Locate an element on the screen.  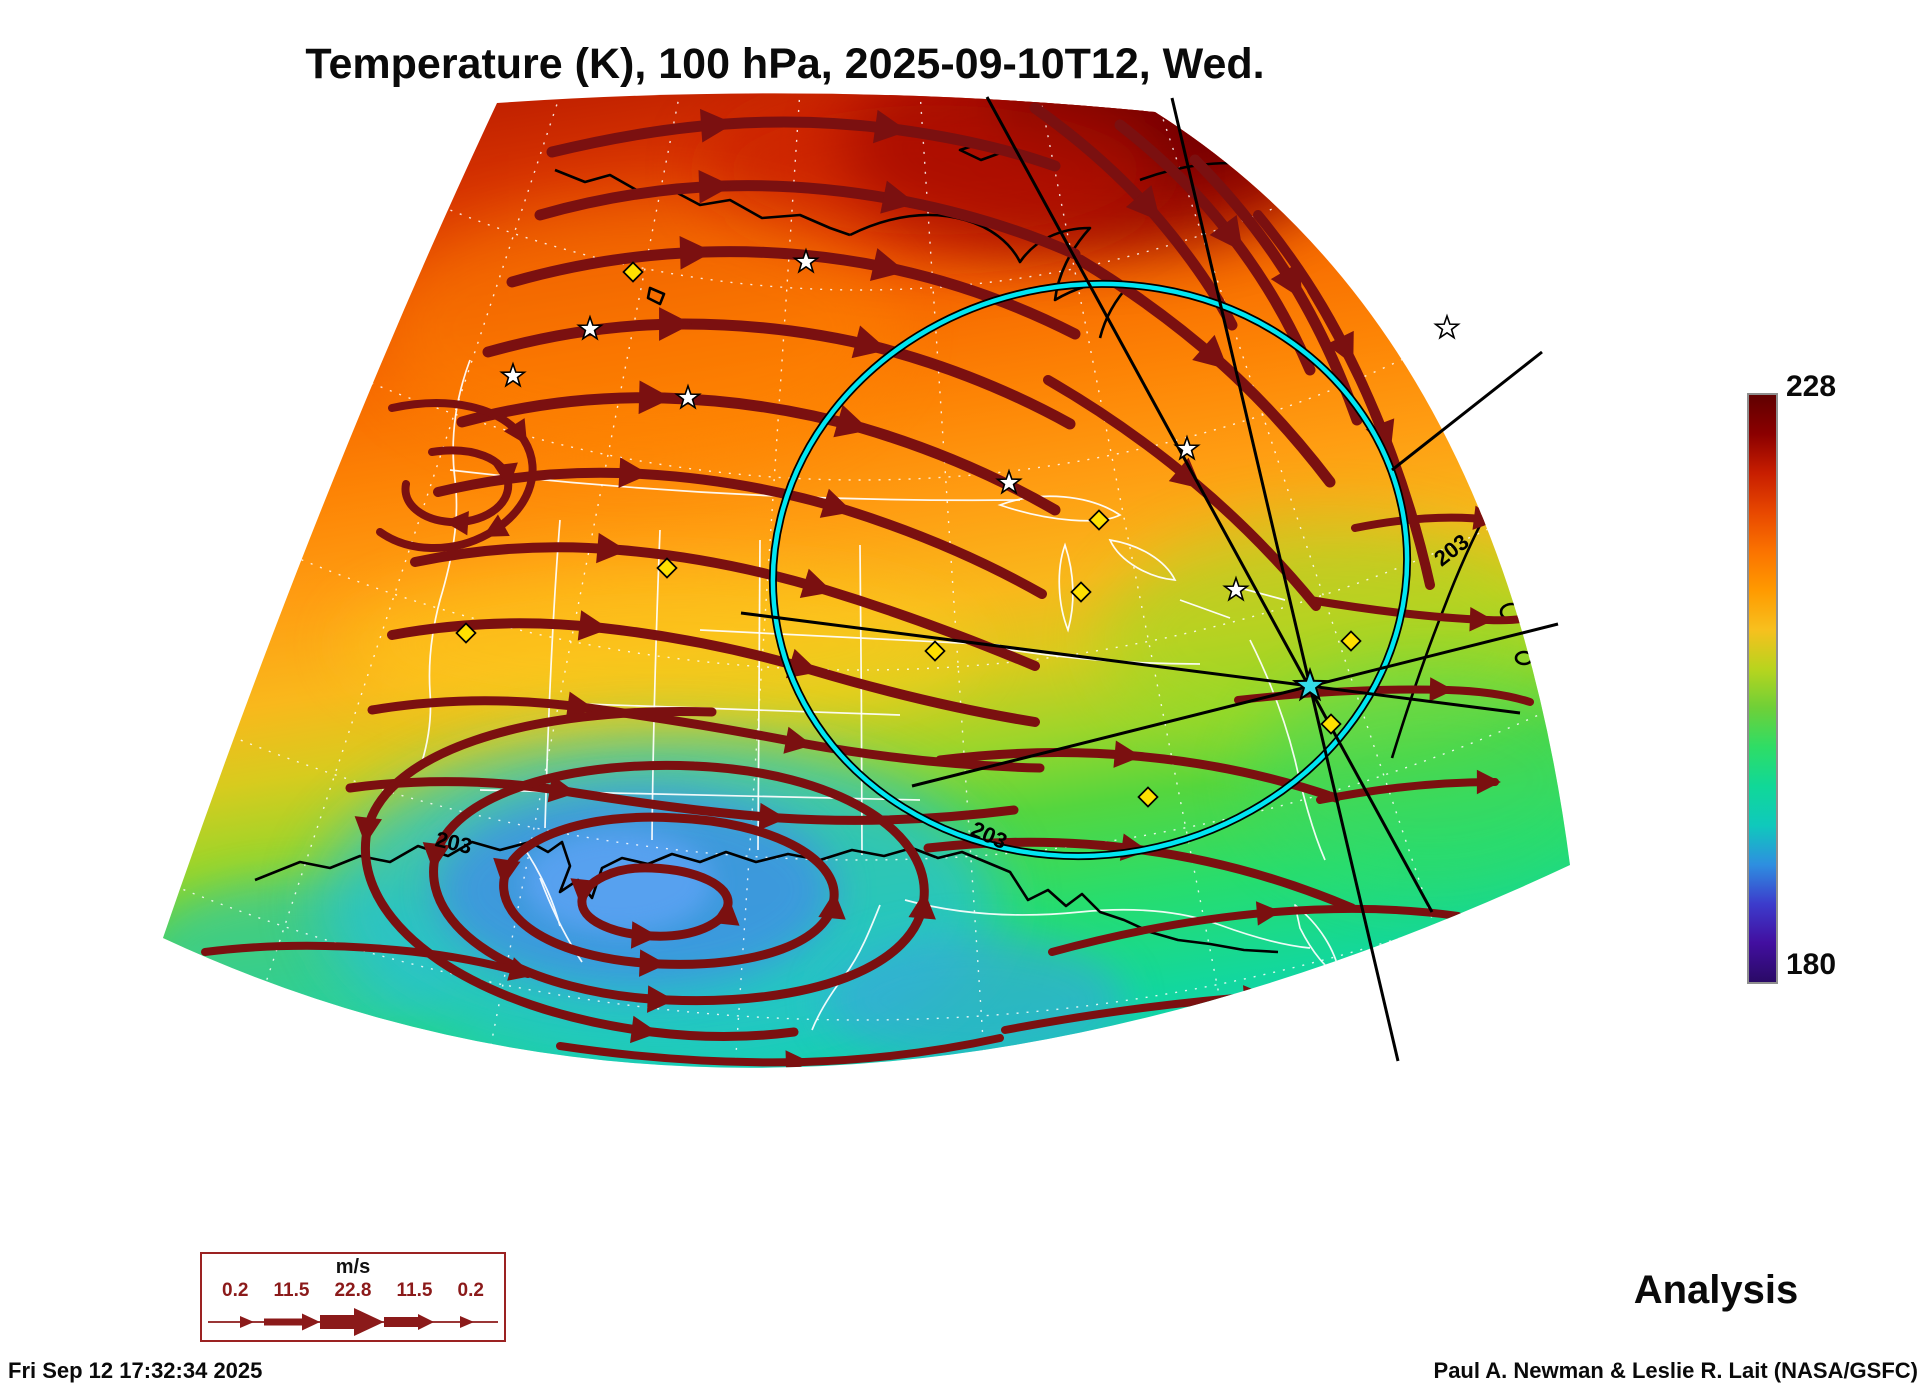
analysis-label: Analysis is located at coordinates (1716, 1290).